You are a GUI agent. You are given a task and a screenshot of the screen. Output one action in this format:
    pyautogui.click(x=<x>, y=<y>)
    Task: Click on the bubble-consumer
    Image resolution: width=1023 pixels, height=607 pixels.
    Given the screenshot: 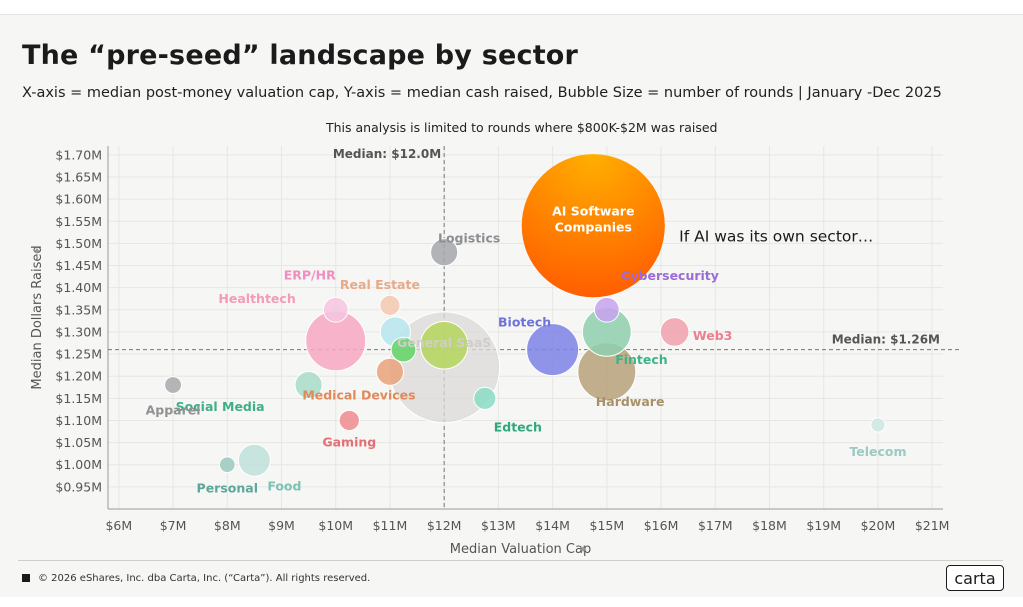 What is the action you would take?
    pyautogui.click(x=444, y=345)
    